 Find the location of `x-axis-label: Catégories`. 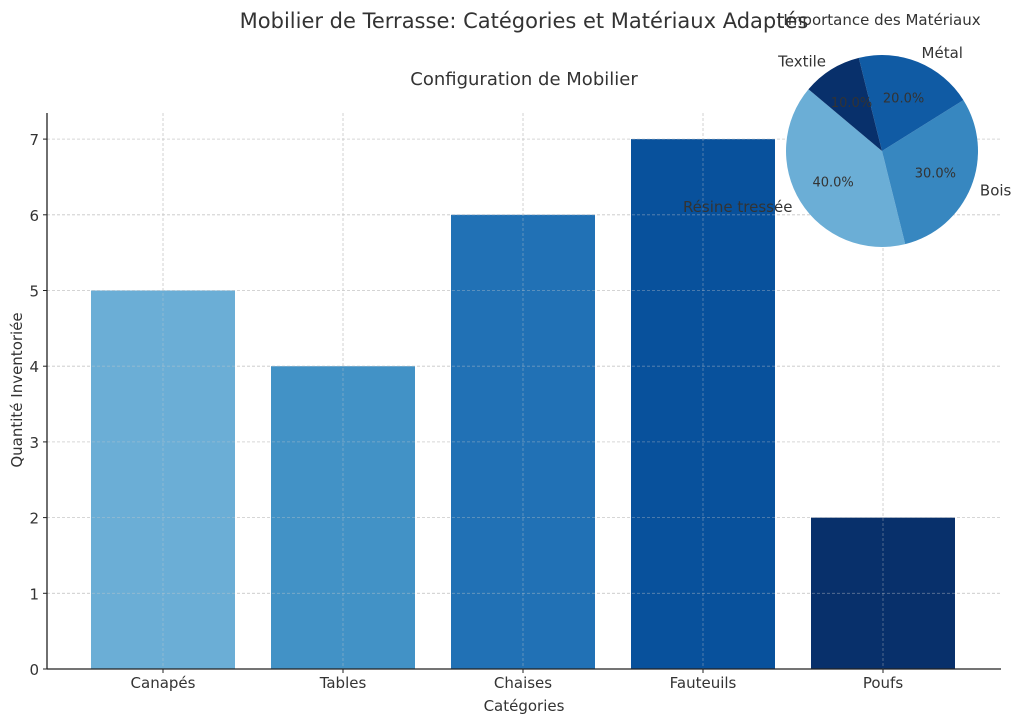

x-axis-label: Catégories is located at coordinates (524, 706).